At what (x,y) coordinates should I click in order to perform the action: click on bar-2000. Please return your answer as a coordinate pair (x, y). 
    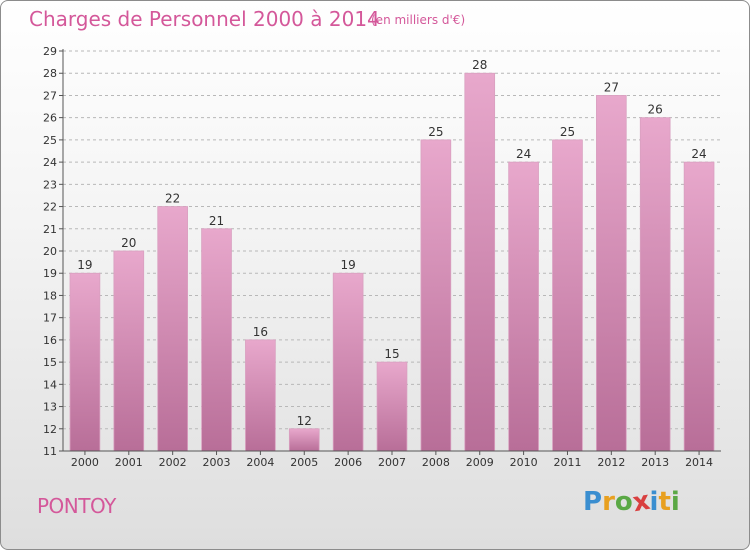
    Looking at the image, I should click on (85, 362).